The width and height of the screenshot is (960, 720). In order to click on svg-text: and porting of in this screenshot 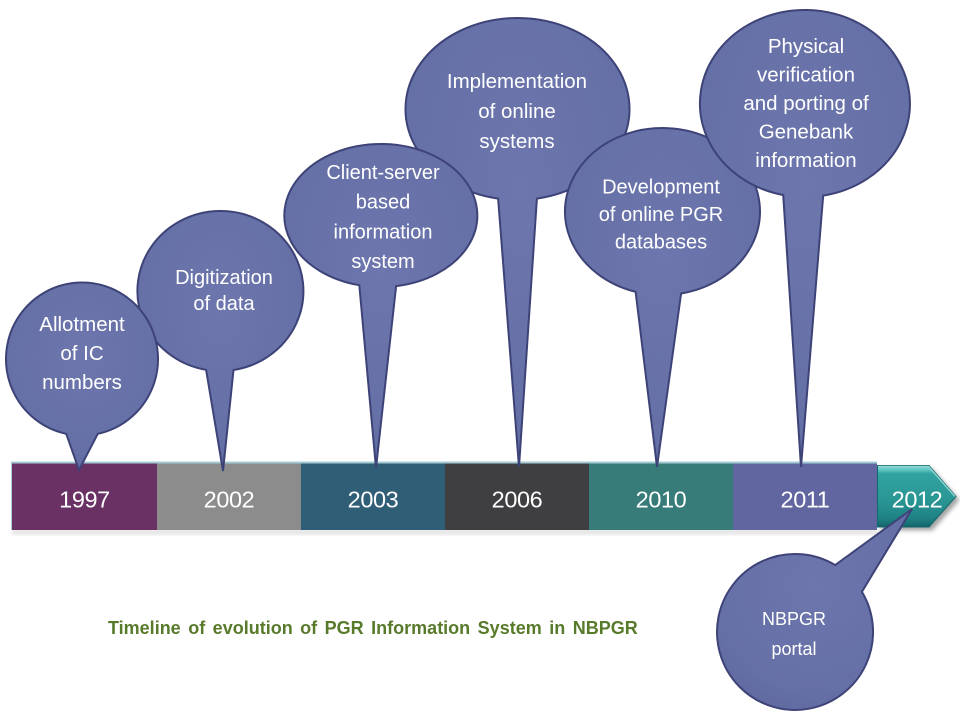, I will do `click(806, 103)`.